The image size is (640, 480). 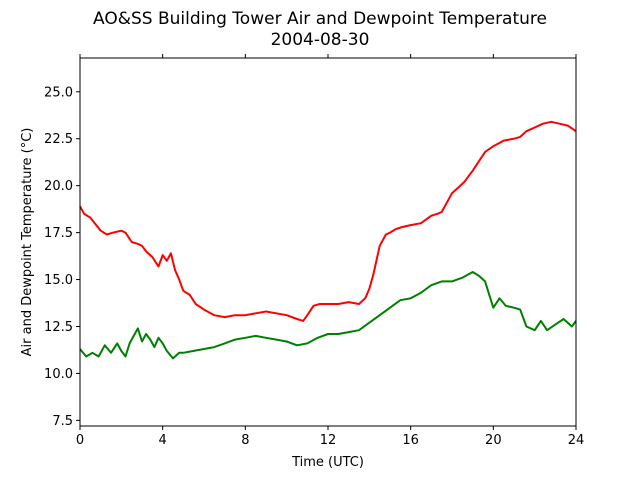 What do you see at coordinates (80, 440) in the screenshot?
I see `x-tick-label: 0` at bounding box center [80, 440].